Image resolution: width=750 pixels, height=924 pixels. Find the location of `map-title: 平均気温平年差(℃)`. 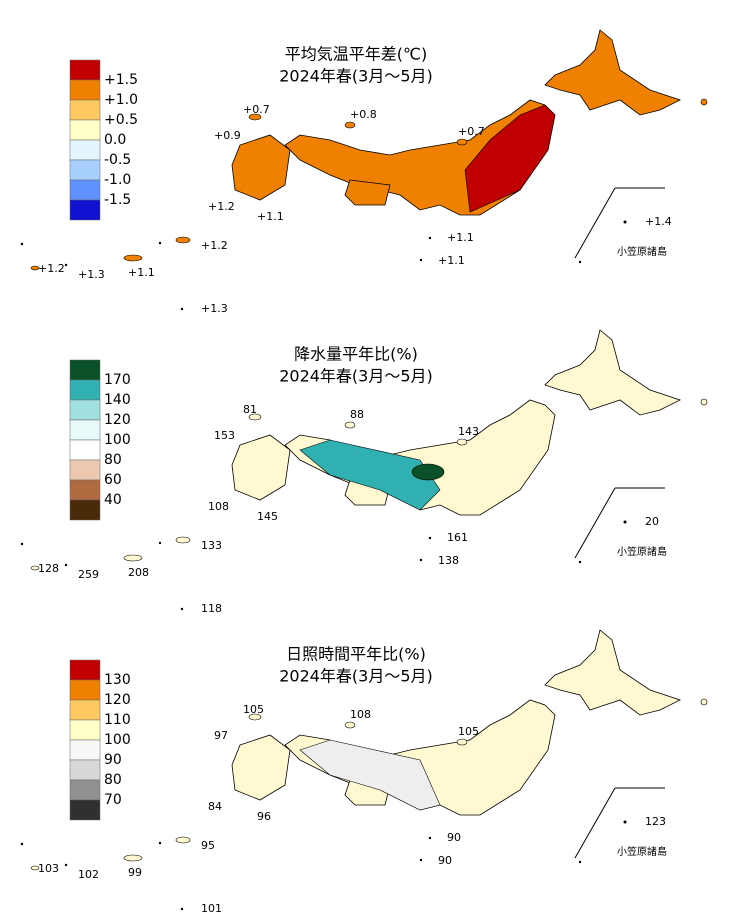

map-title: 平均気温平年差(℃) is located at coordinates (356, 54).